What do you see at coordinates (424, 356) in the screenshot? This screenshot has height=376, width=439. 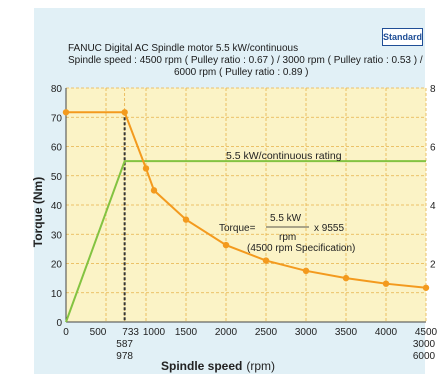 I see `x-tick-label-row3: 6000` at bounding box center [424, 356].